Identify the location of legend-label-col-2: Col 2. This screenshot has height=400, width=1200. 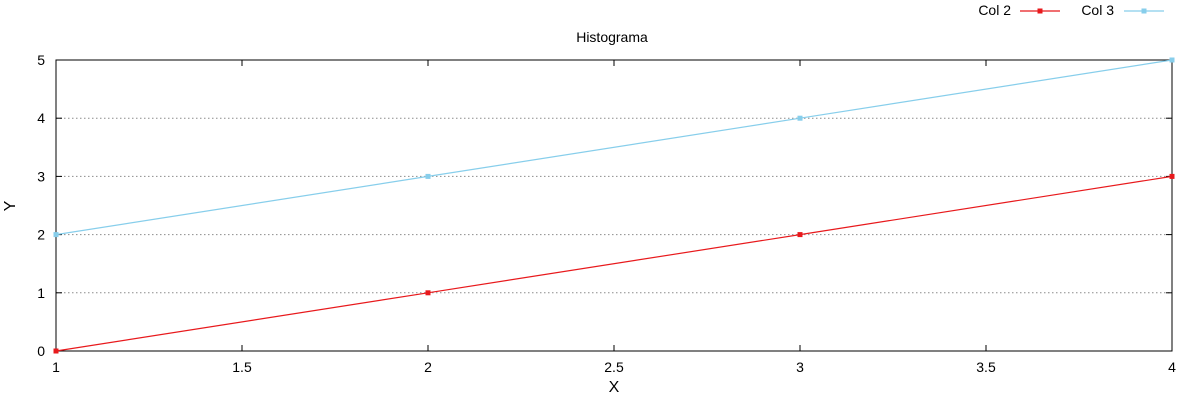
(994, 10).